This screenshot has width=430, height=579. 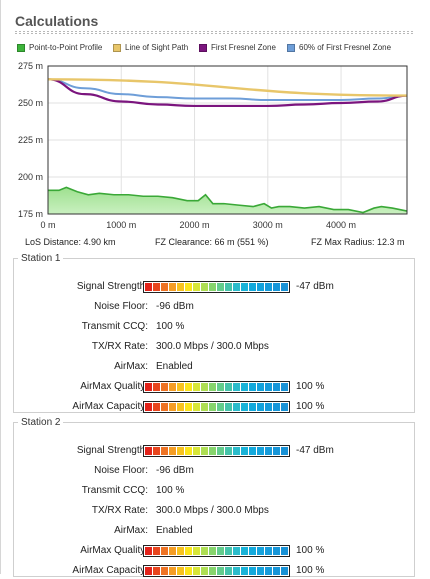 I want to click on signal-label: Signal Strength:, so click(x=112, y=450).